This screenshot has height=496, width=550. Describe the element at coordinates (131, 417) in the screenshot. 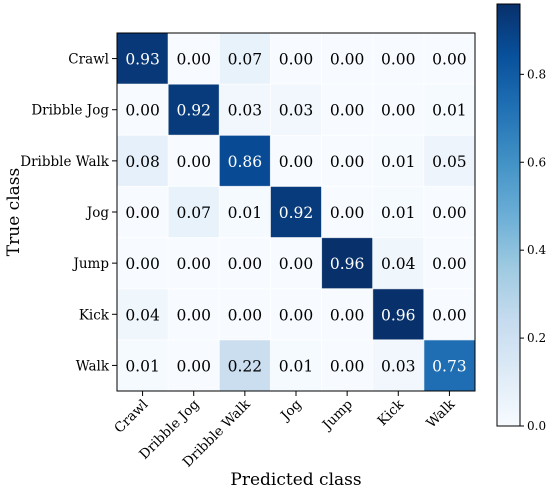

I see `x-tick-label: Crawl` at that location.